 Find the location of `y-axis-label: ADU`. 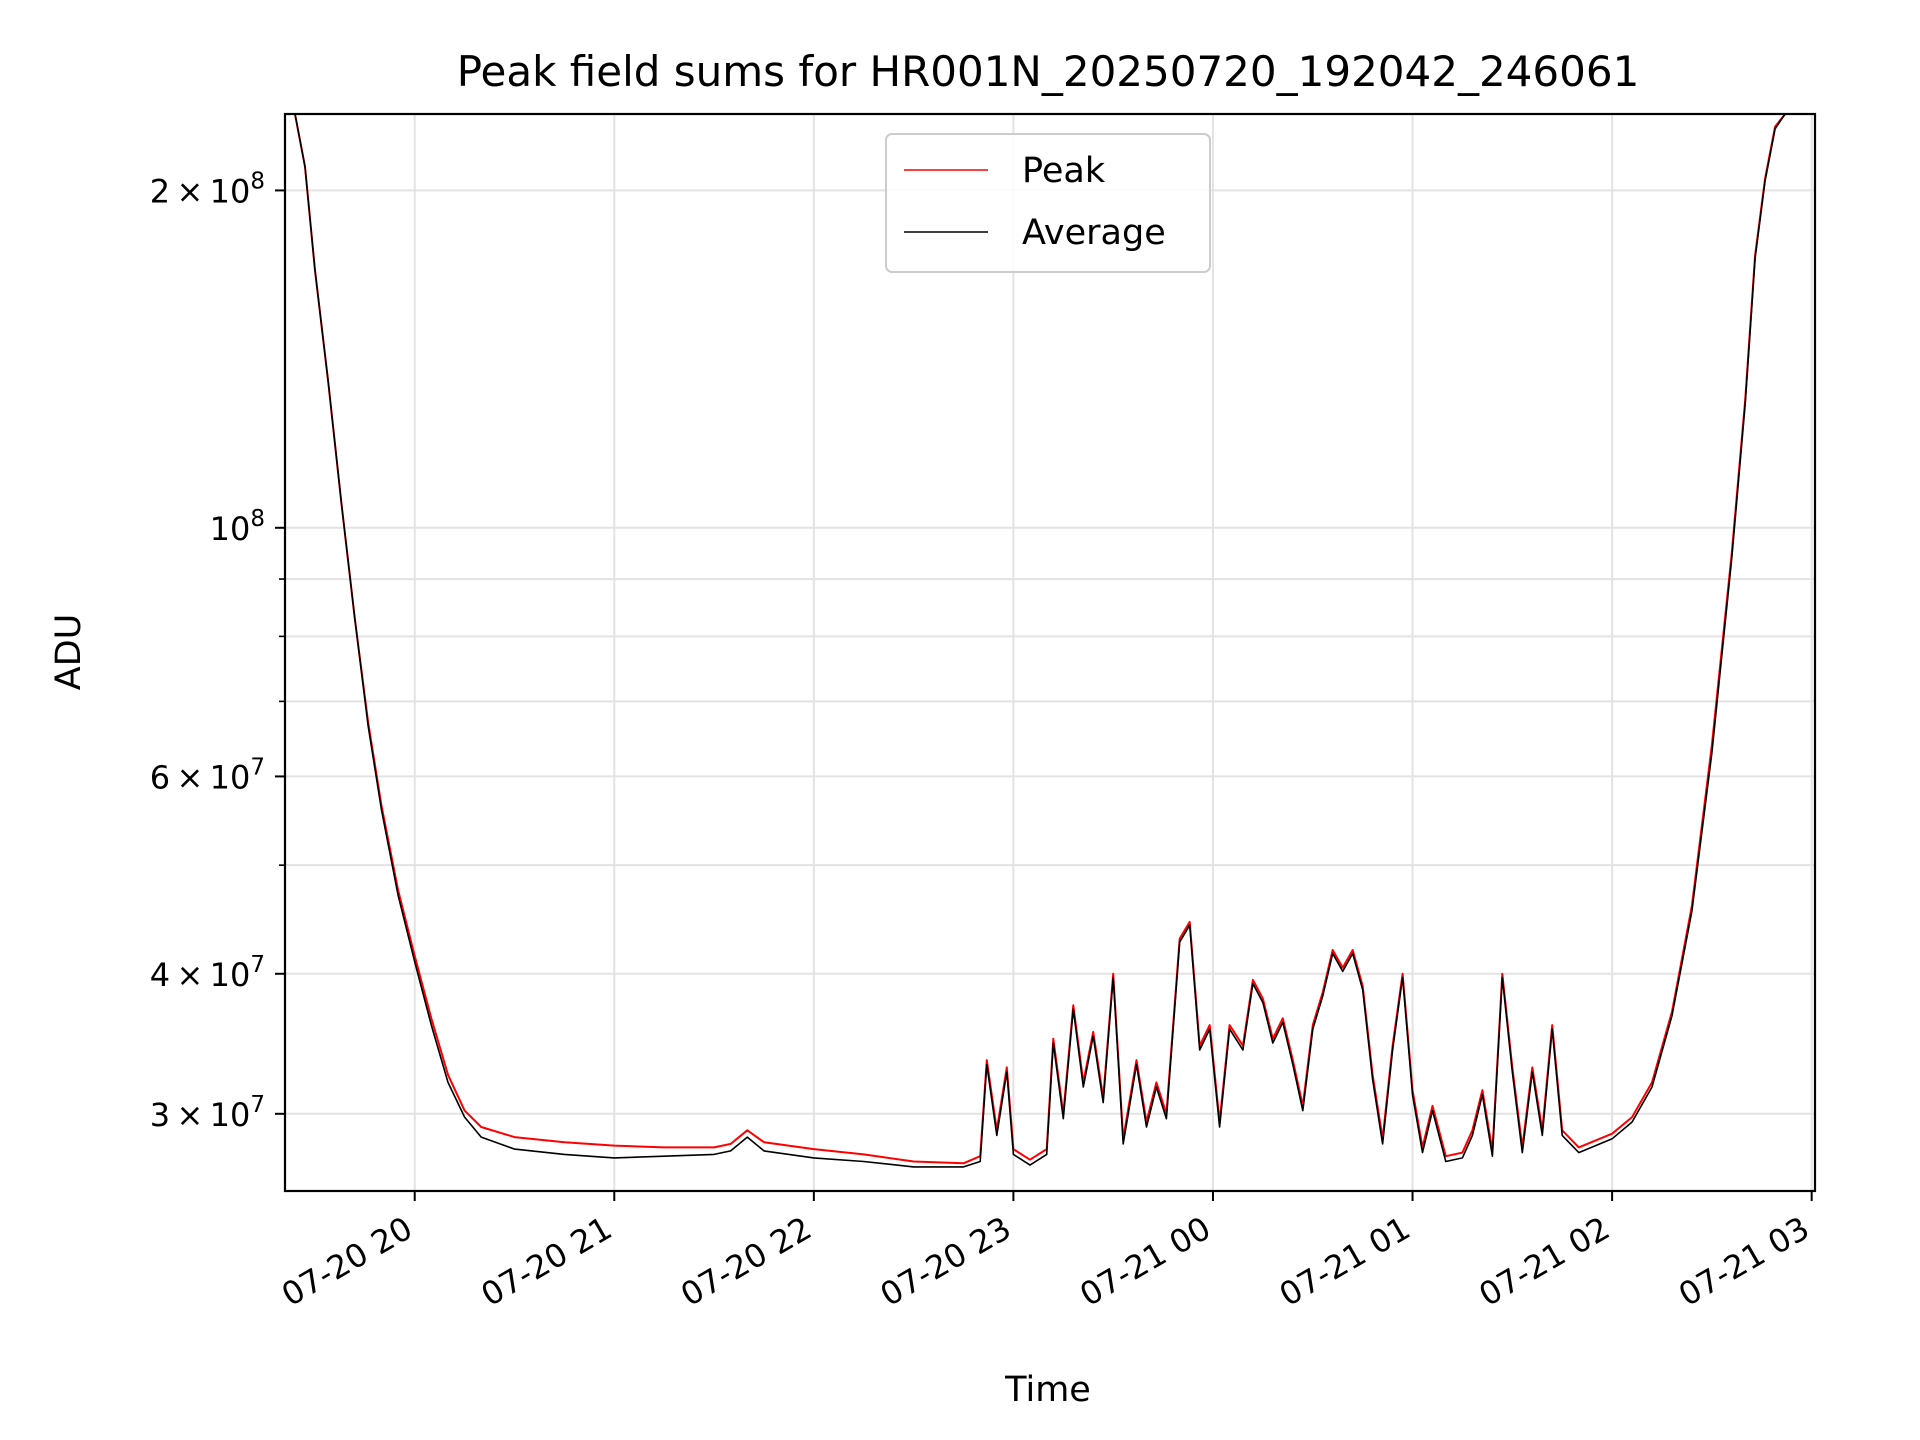

y-axis-label: ADU is located at coordinates (69, 652).